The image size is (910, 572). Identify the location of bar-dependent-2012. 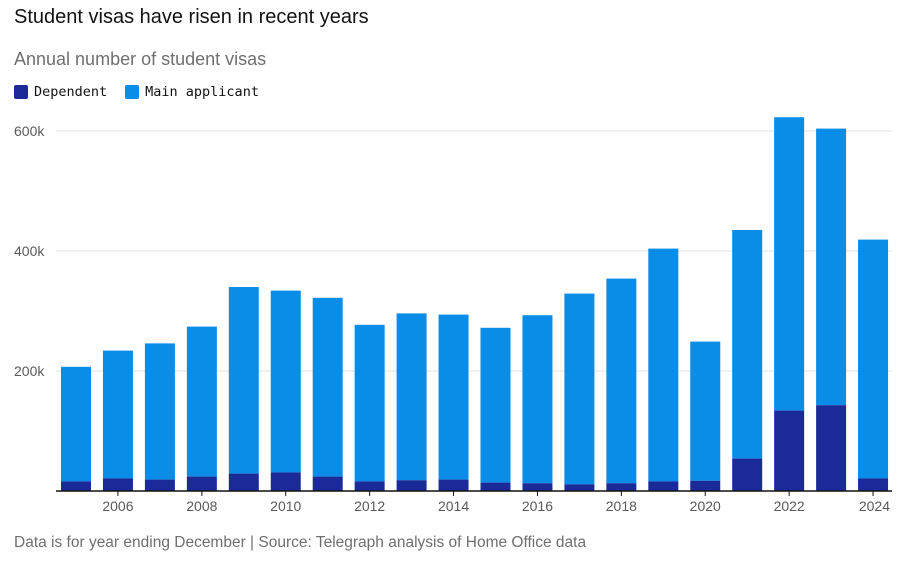
(369, 486).